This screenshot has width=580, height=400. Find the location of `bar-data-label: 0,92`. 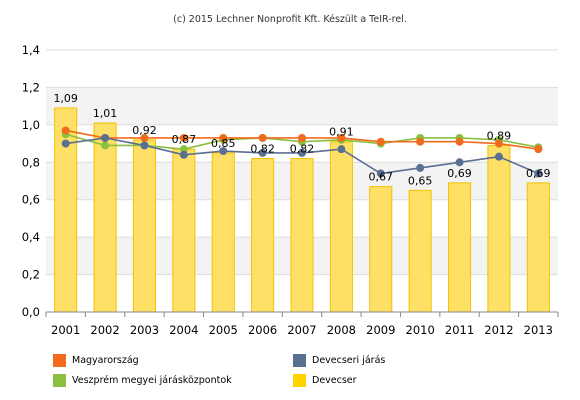

bar-data-label: 0,92 is located at coordinates (144, 130).